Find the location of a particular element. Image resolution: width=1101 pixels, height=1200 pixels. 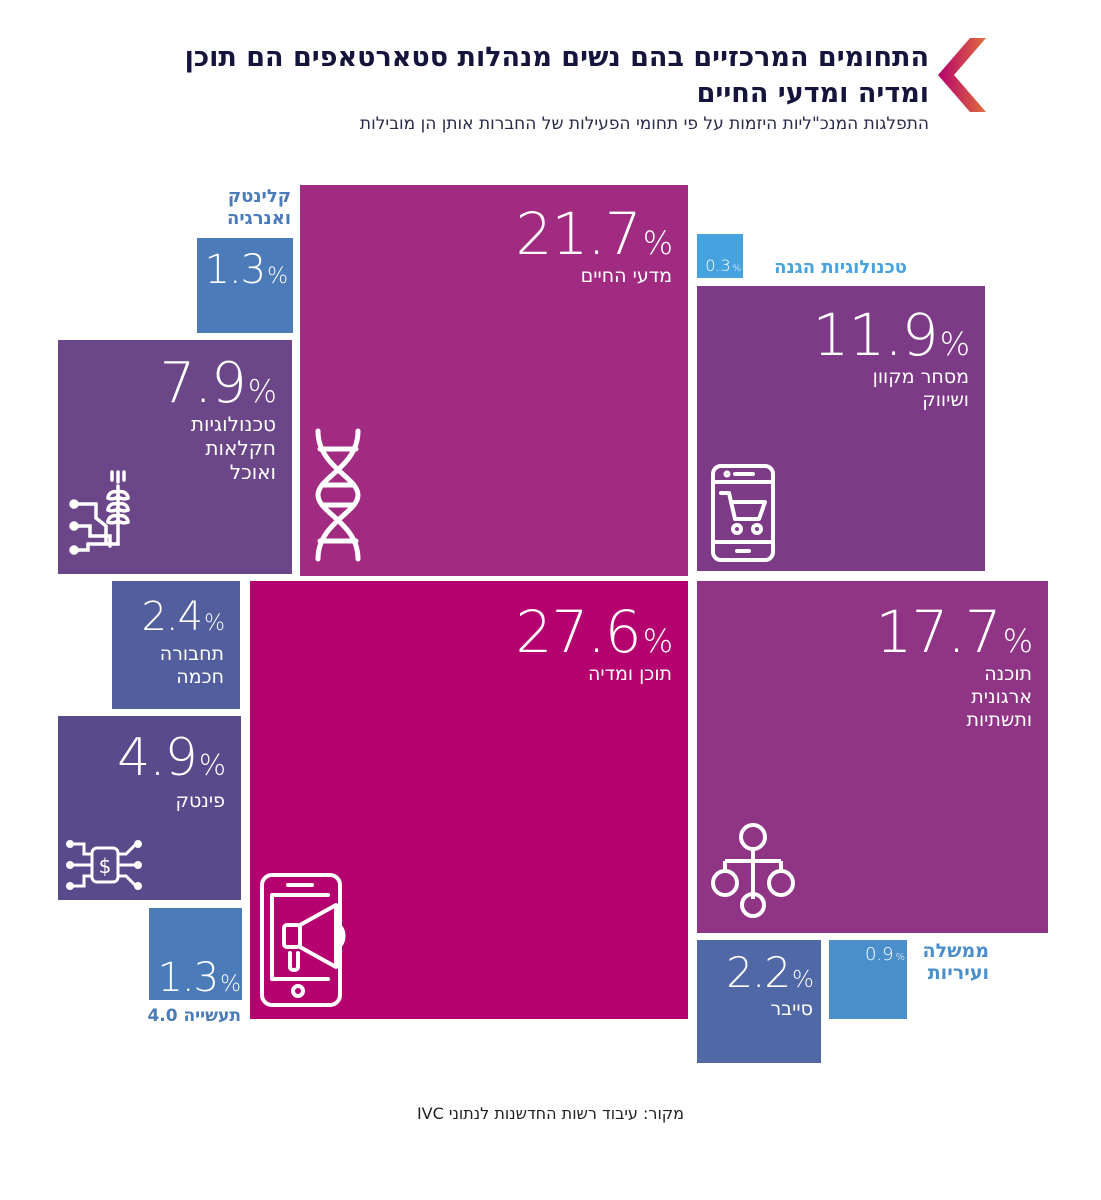

block-ecommerce: 11.9% מסחר מקוון ושיווק is located at coordinates (841, 428).